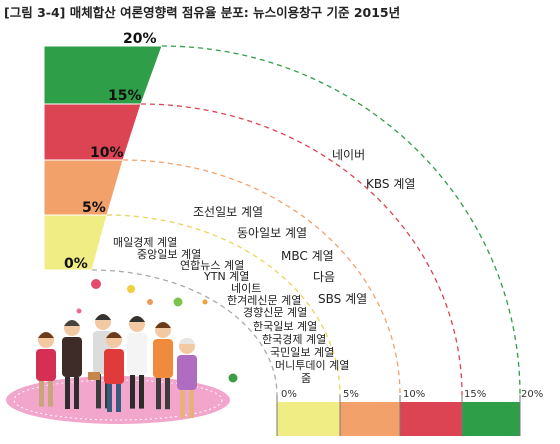 Image resolution: width=560 pixels, height=444 pixels. Describe the element at coordinates (312, 365) in the screenshot. I see `outlet-label: 머니투데이 계열` at that location.